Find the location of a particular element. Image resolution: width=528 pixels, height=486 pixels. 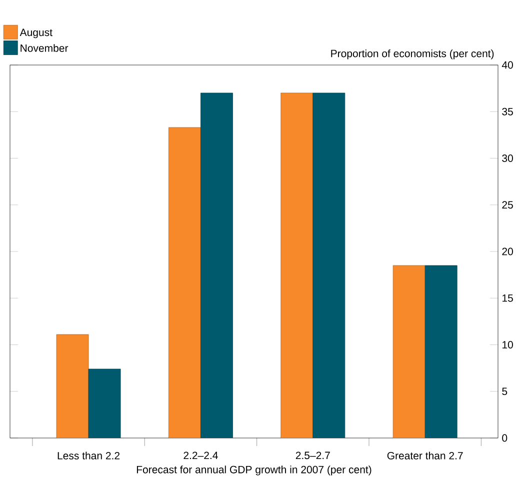

y-tick-label: 25 is located at coordinates (507, 205).